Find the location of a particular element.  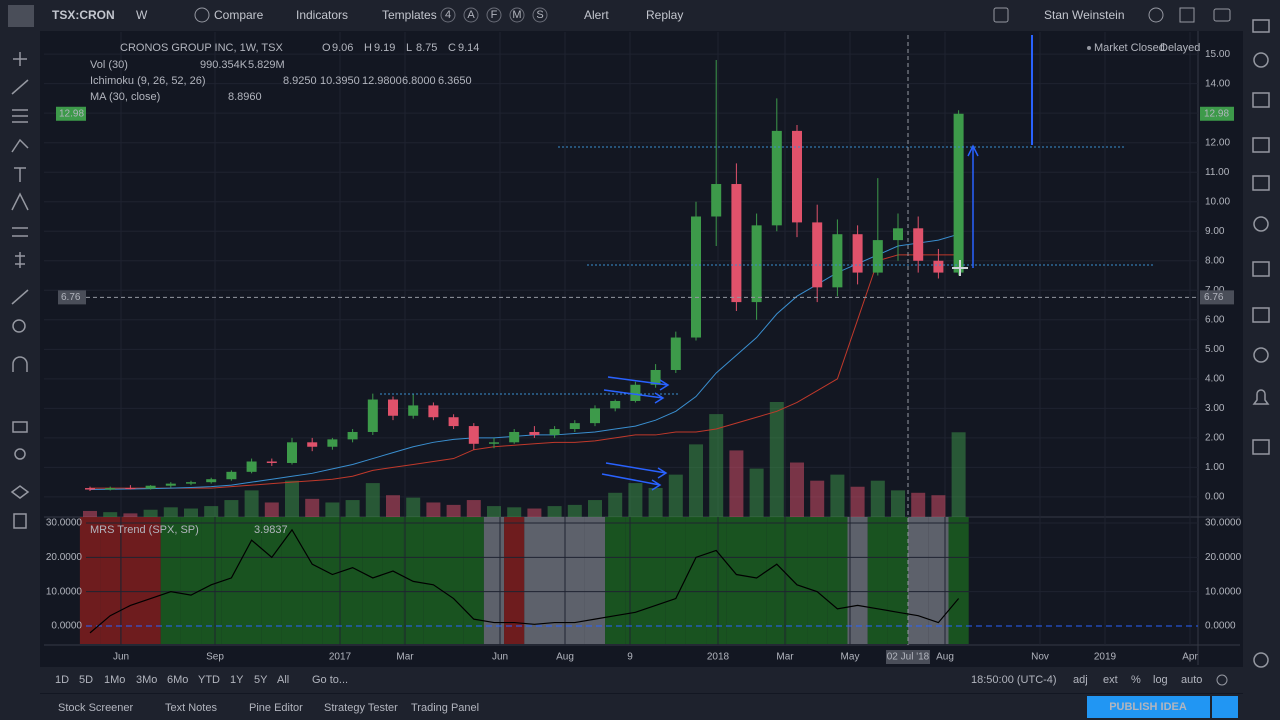

volume-bar is located at coordinates (574, 510).